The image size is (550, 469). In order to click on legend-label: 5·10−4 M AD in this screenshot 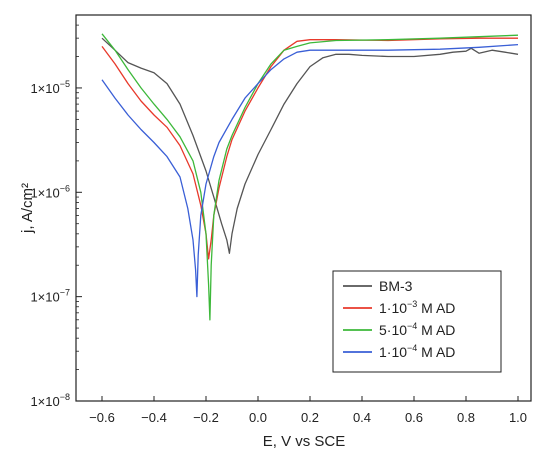, I will do `click(417, 329)`.